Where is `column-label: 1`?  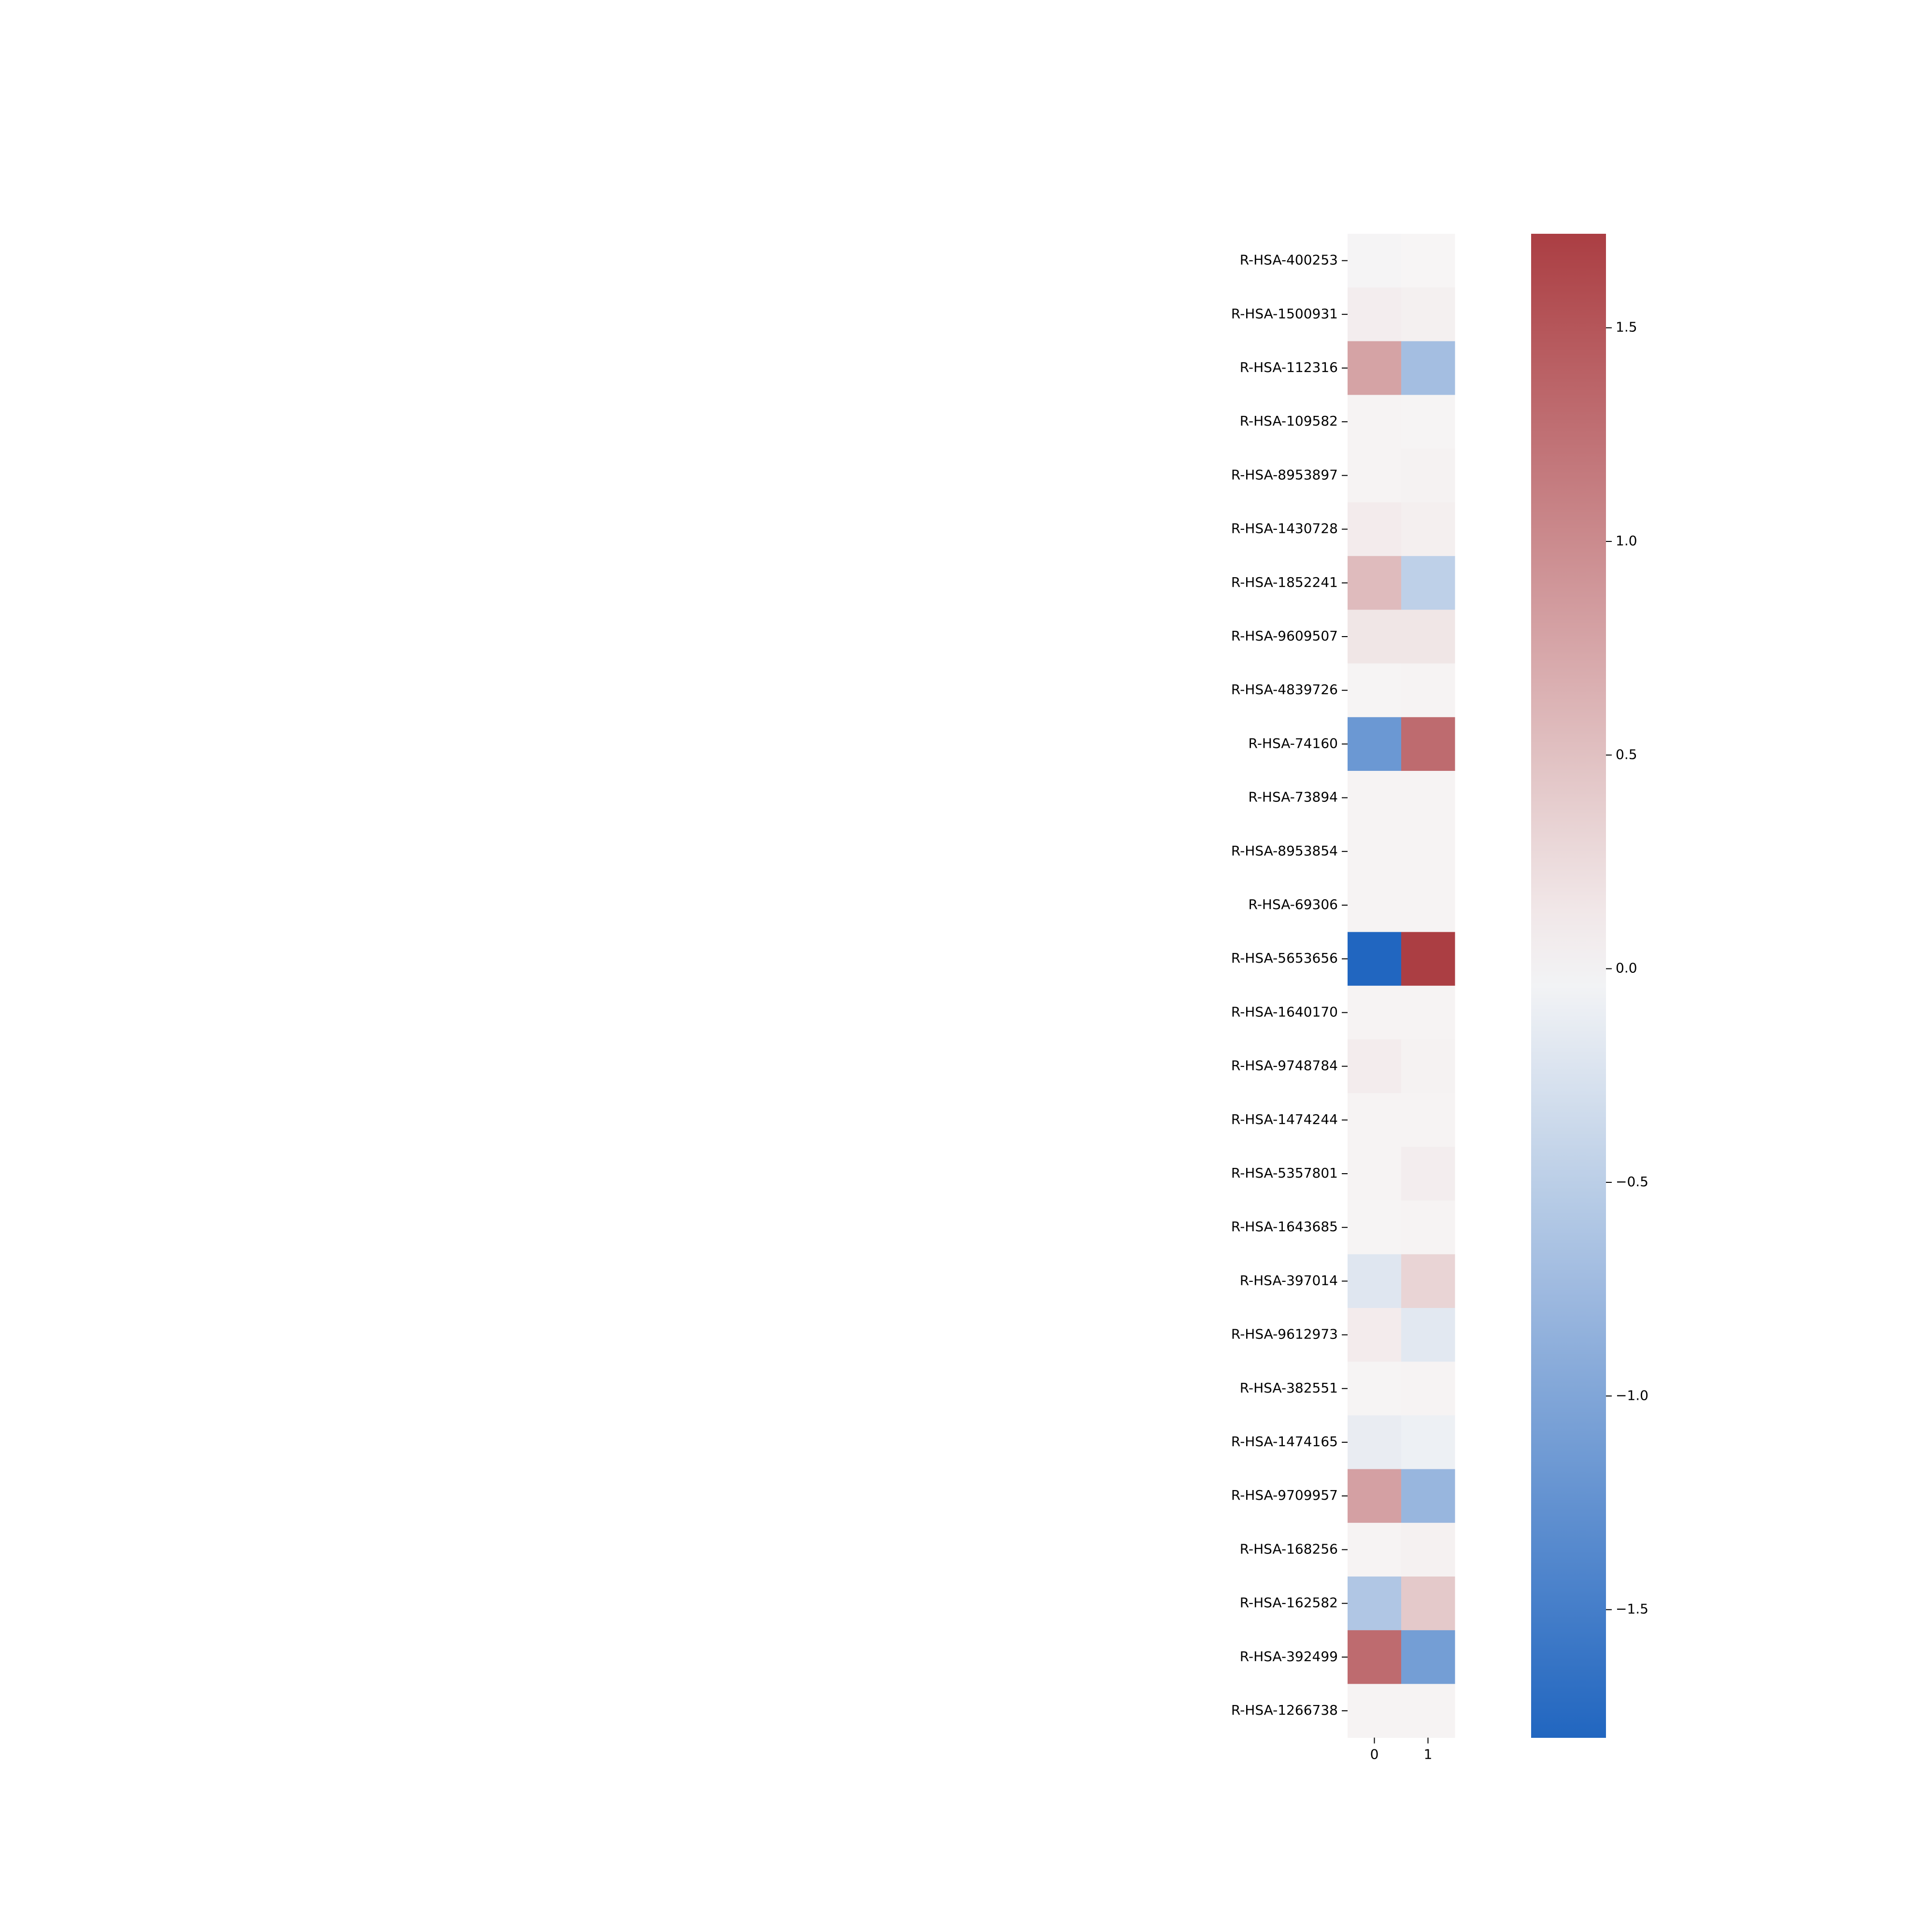 column-label: 1 is located at coordinates (1428, 1754).